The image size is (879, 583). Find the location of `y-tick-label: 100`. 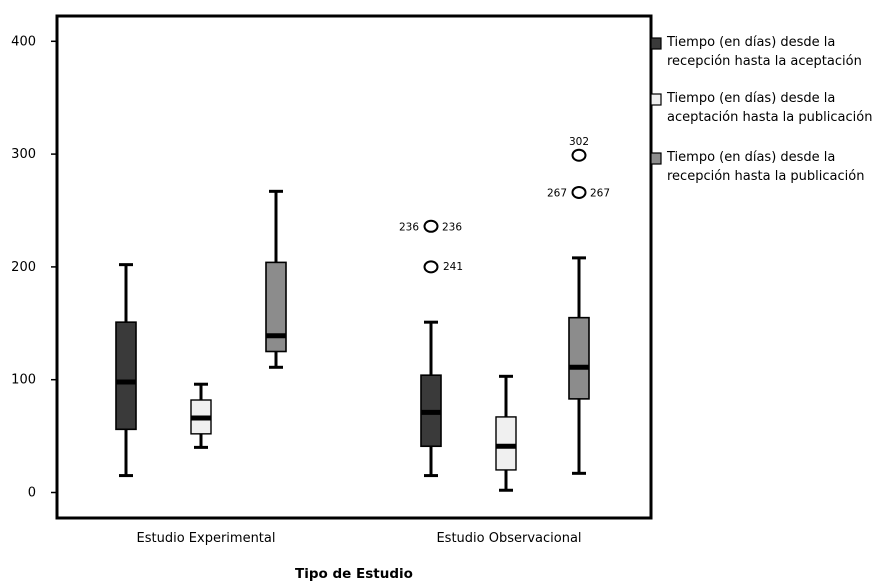

y-tick-label: 100 is located at coordinates (23, 380).